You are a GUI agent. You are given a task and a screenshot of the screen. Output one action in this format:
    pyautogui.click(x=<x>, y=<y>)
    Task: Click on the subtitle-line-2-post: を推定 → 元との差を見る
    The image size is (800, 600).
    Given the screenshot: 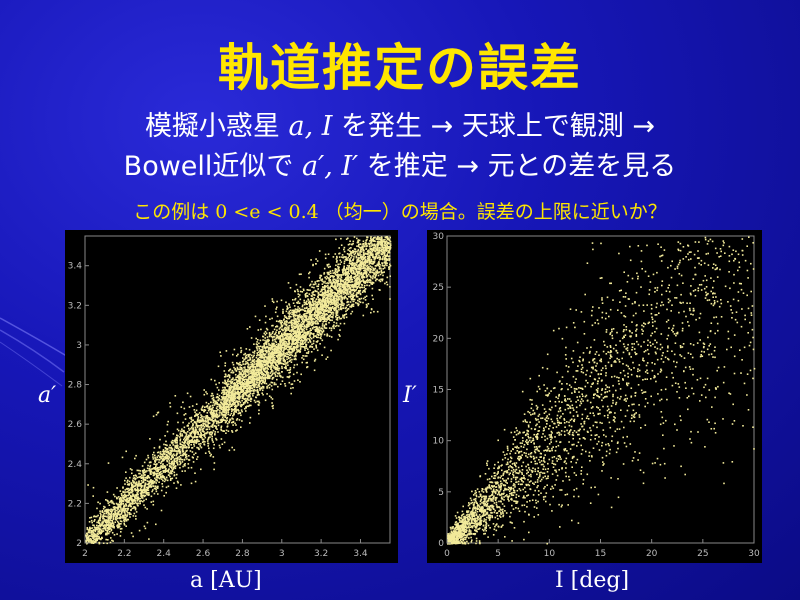 What is the action you would take?
    pyautogui.click(x=517, y=166)
    